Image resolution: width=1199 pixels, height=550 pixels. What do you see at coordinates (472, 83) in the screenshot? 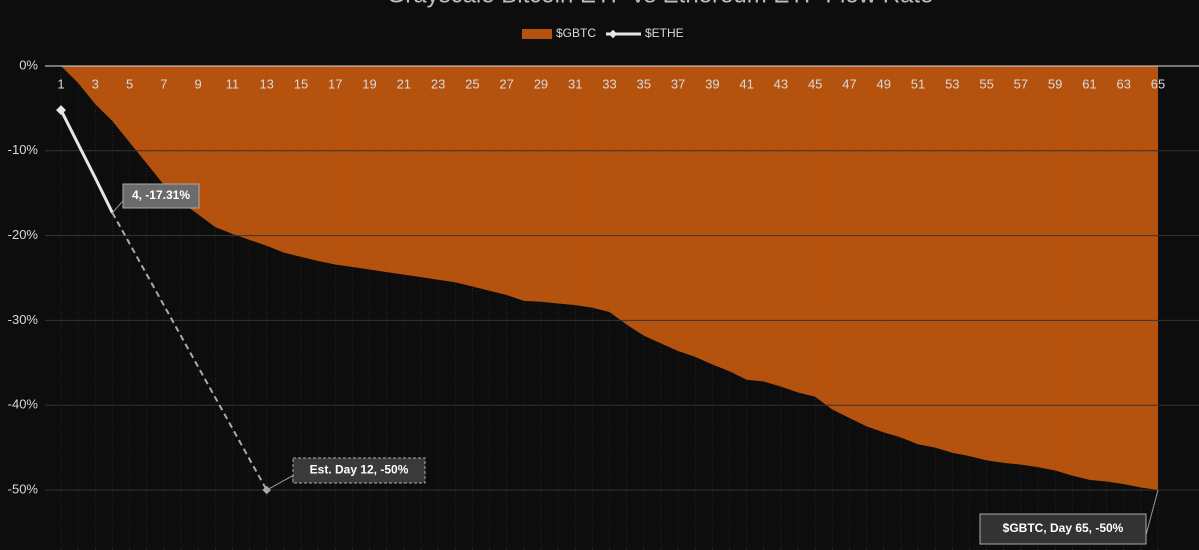
I see `x-tick-label: 25` at bounding box center [472, 83].